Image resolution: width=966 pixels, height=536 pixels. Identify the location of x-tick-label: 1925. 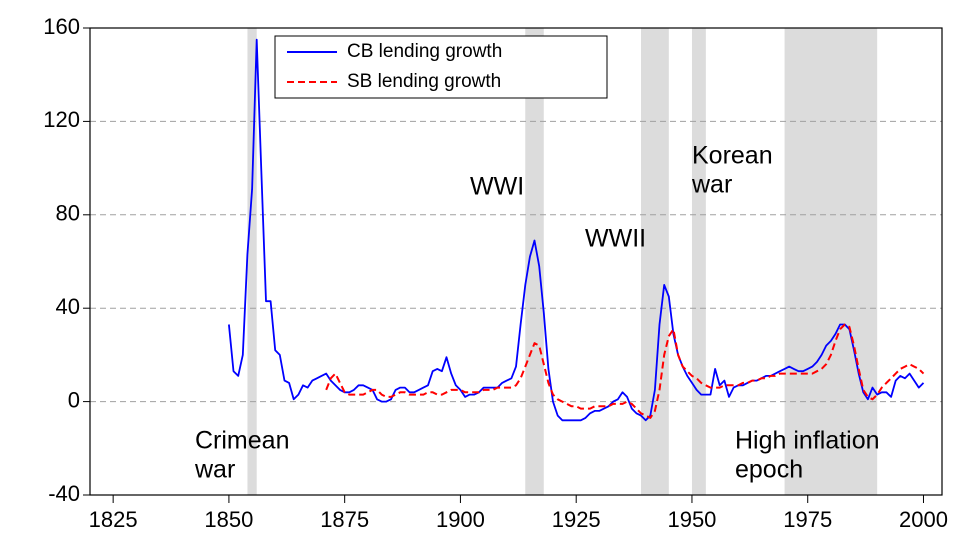
(576, 519).